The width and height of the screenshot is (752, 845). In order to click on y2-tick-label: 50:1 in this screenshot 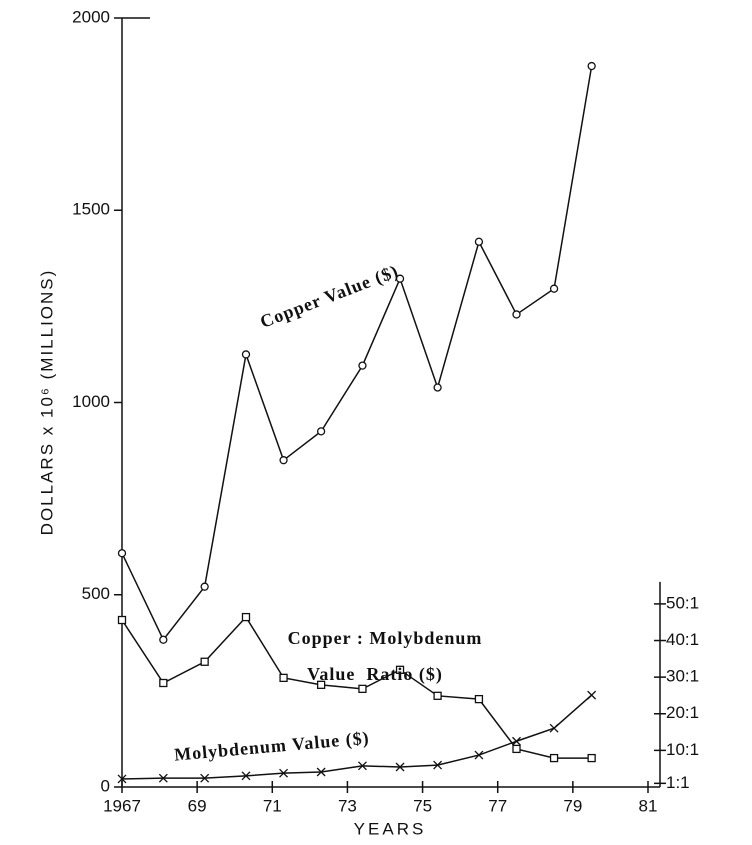, I will do `click(682, 602)`.